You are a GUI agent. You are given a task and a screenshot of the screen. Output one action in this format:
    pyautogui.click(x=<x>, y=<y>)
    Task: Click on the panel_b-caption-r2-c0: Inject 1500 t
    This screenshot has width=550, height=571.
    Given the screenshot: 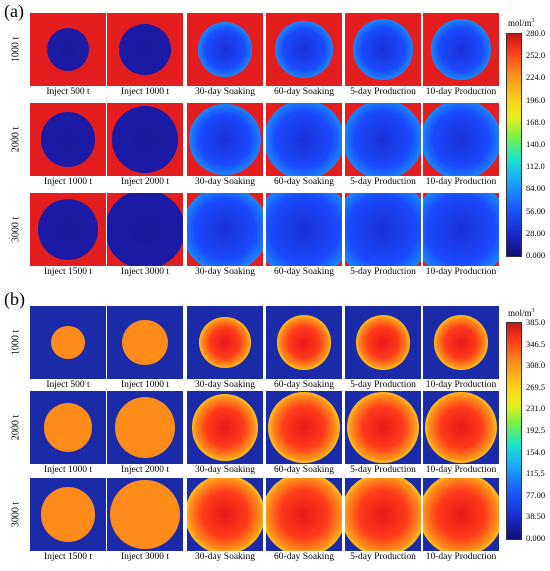 What is the action you would take?
    pyautogui.click(x=67, y=557)
    